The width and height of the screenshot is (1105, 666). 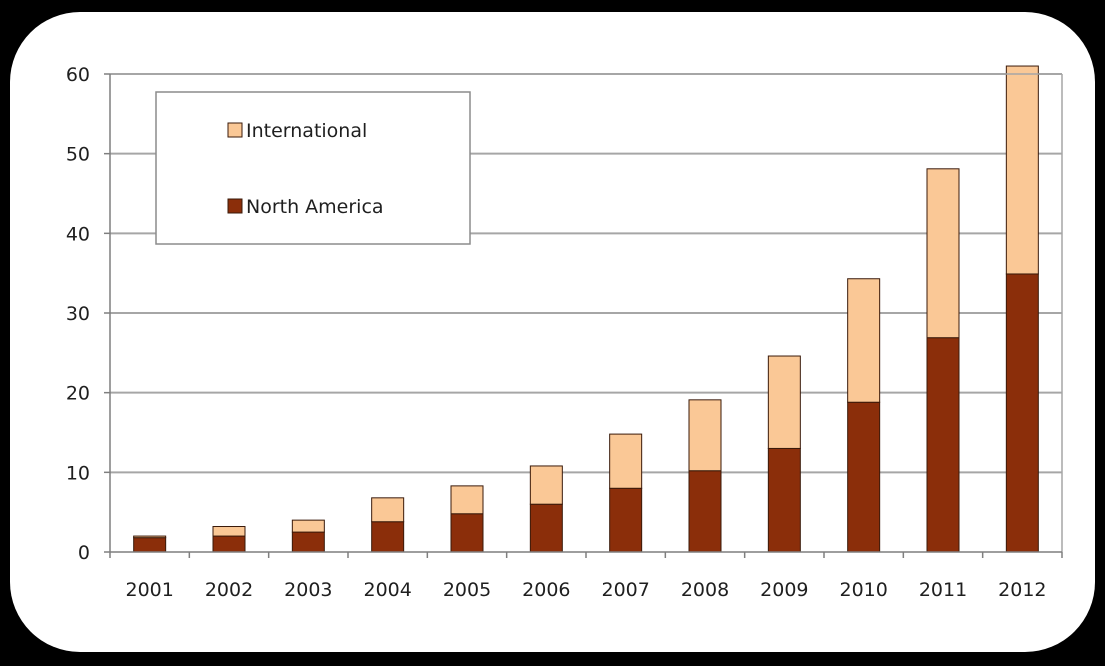 What do you see at coordinates (705, 590) in the screenshot?
I see `x-tick-label: 2008` at bounding box center [705, 590].